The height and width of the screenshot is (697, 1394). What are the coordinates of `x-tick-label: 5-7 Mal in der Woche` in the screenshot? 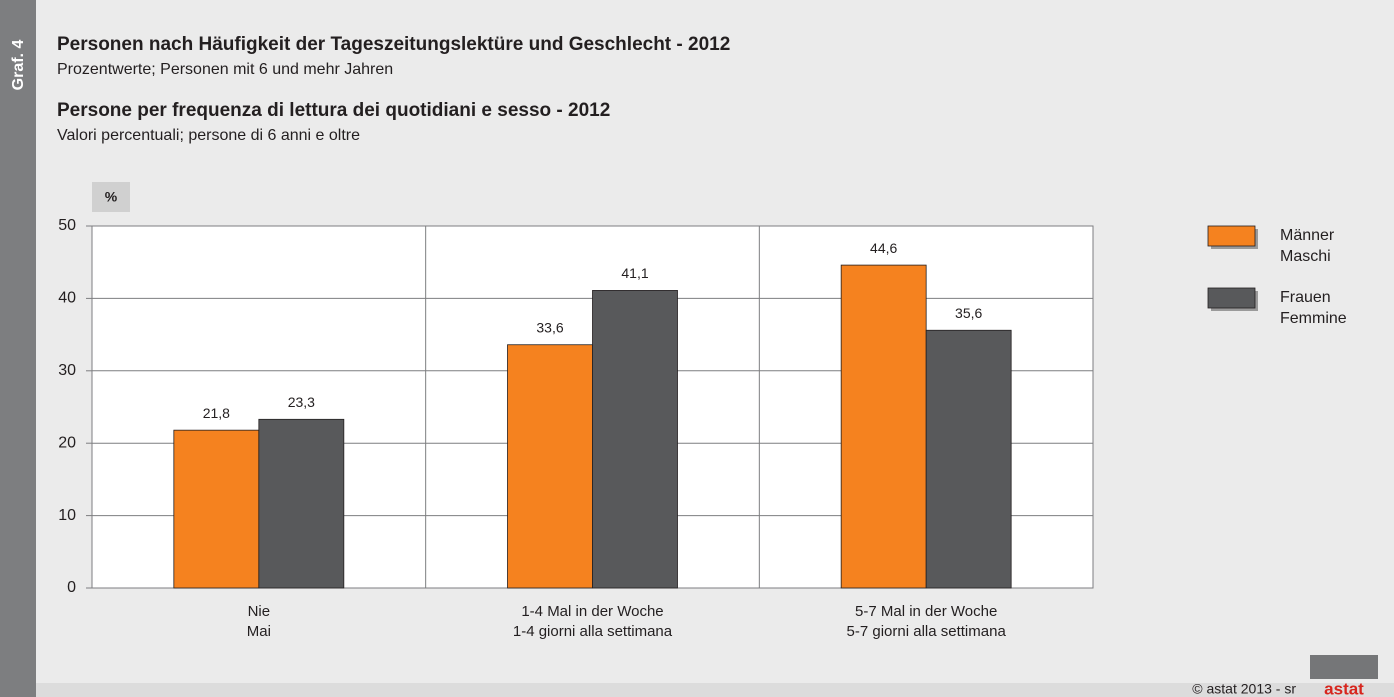 It's located at (926, 611).